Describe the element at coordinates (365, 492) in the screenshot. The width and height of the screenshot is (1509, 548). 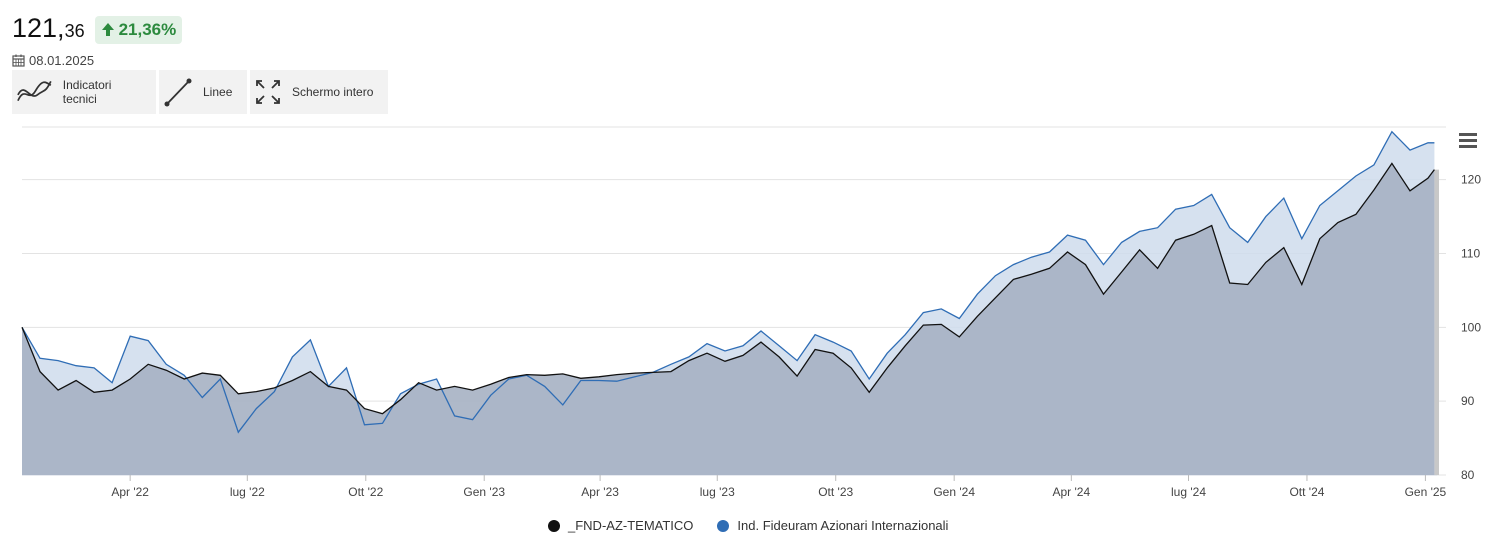
I see `x-tick-label: Ott '22` at that location.